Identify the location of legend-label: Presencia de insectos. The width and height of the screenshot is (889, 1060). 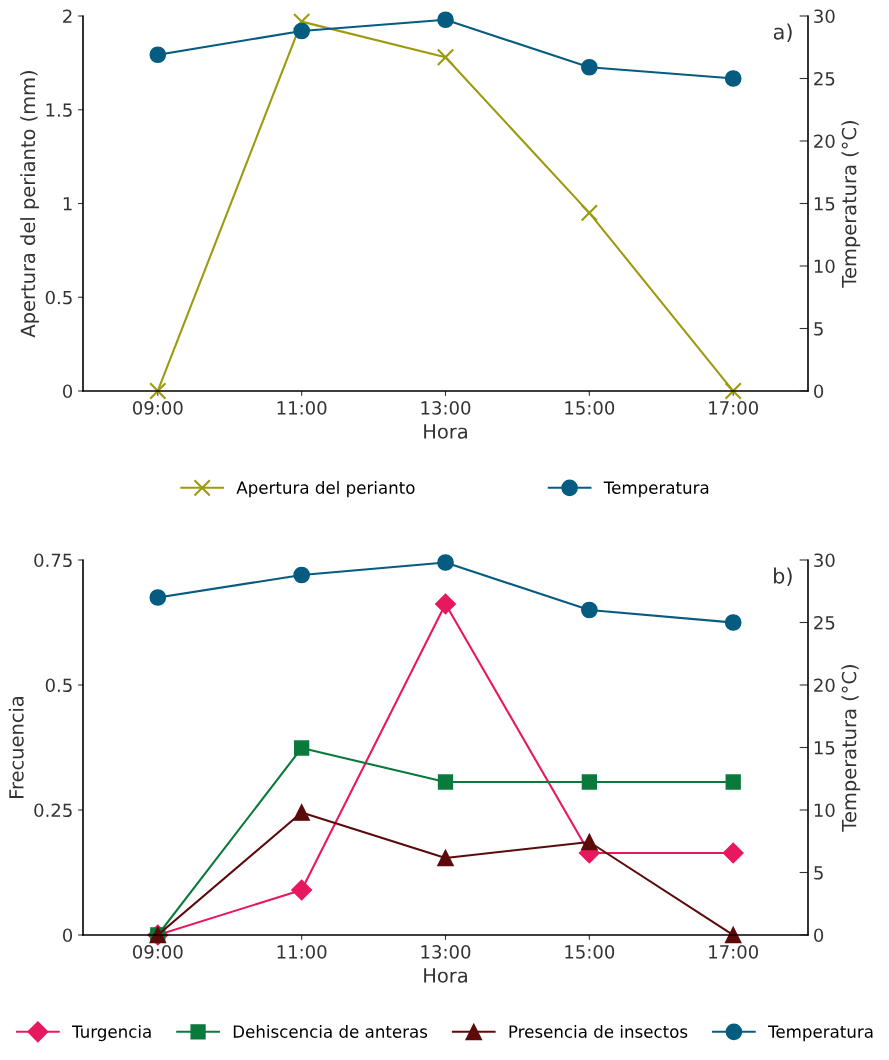
(598, 1031).